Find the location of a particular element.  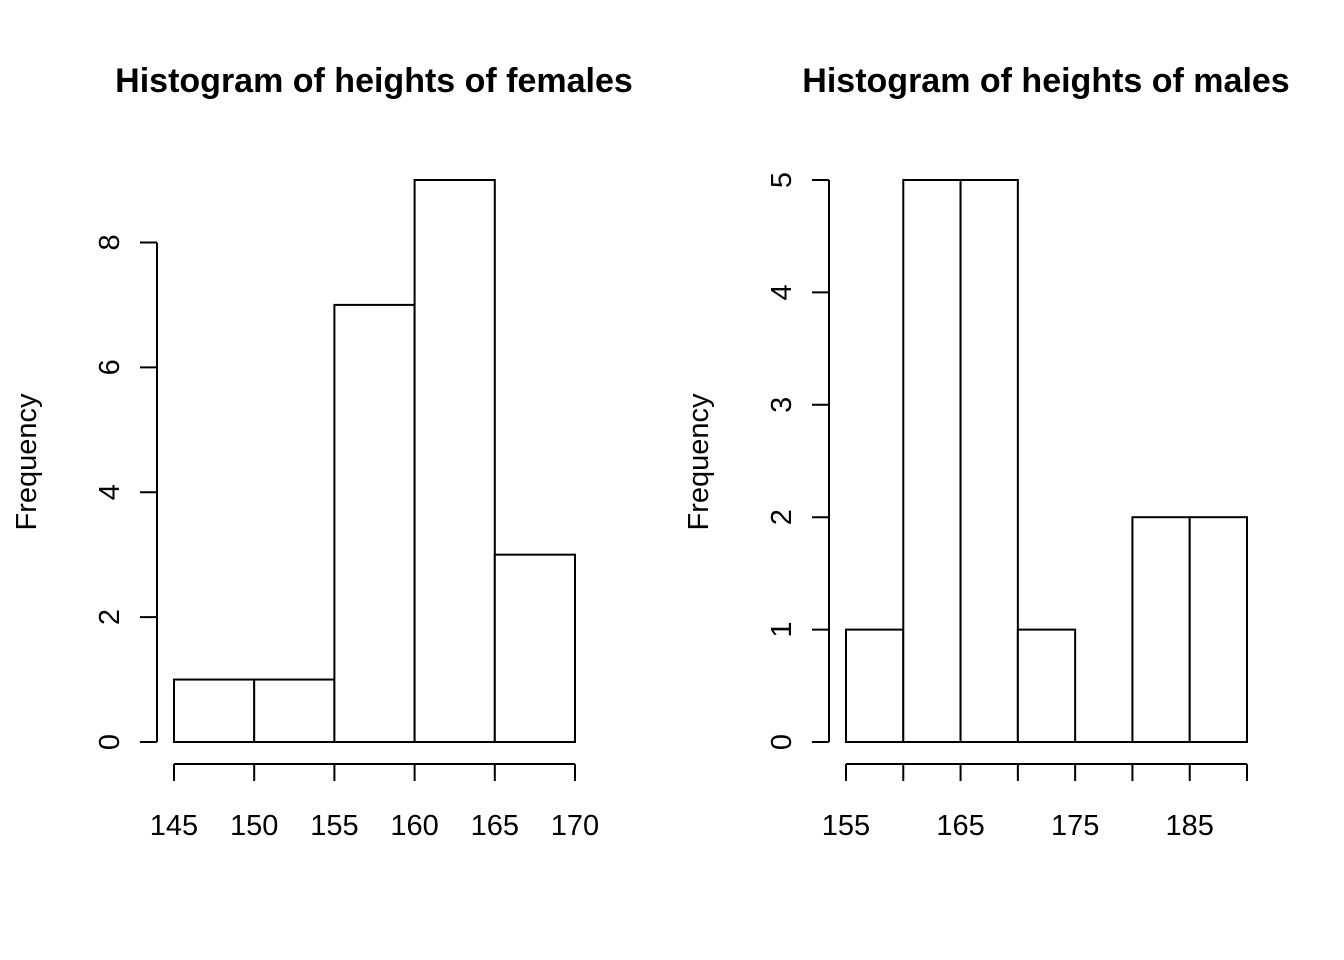

chart-title: Histogram of heights of males is located at coordinates (1045, 81).